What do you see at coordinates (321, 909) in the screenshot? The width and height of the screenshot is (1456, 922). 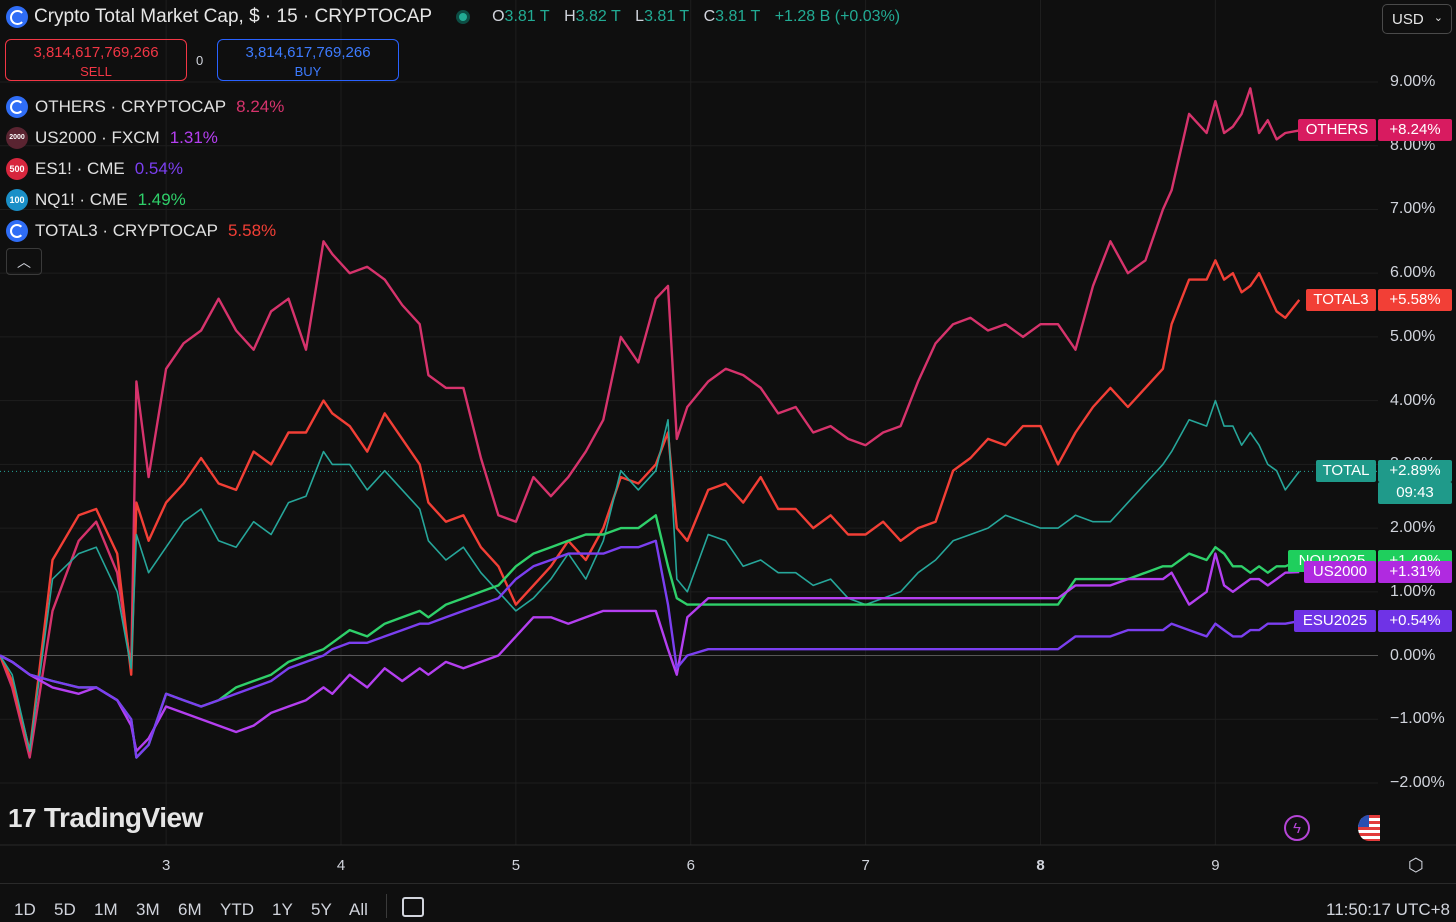 I see `timeframe-button: 5Y` at bounding box center [321, 909].